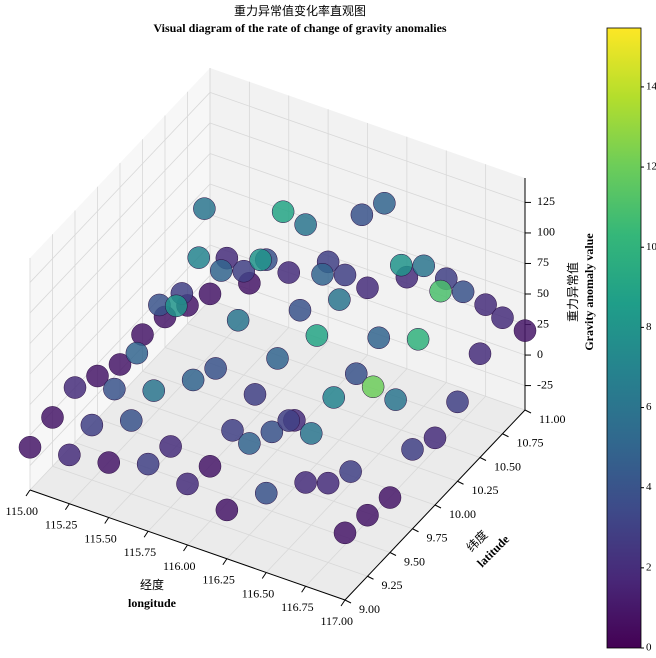  I want to click on x-tick-label: 117.00, so click(336, 621).